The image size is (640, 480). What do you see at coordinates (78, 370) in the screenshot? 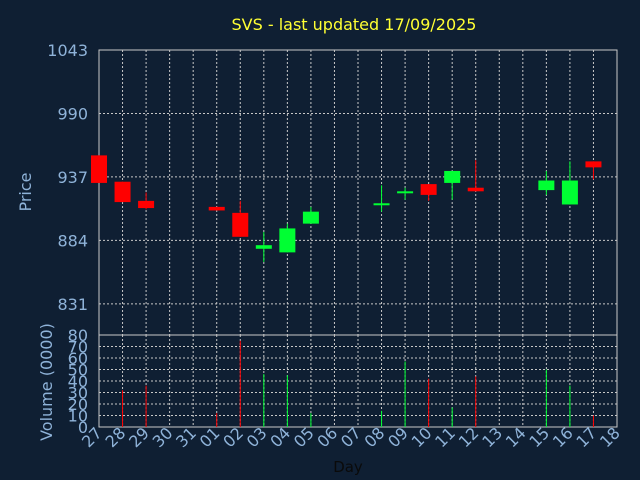
I see `volume-tick-label: 50` at bounding box center [78, 370].